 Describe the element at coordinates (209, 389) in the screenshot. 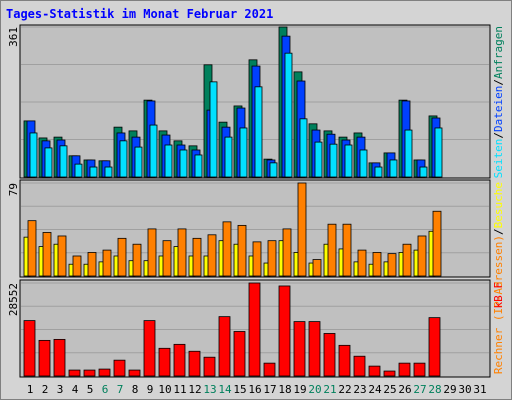

I see `x-tick-label: 13` at that location.